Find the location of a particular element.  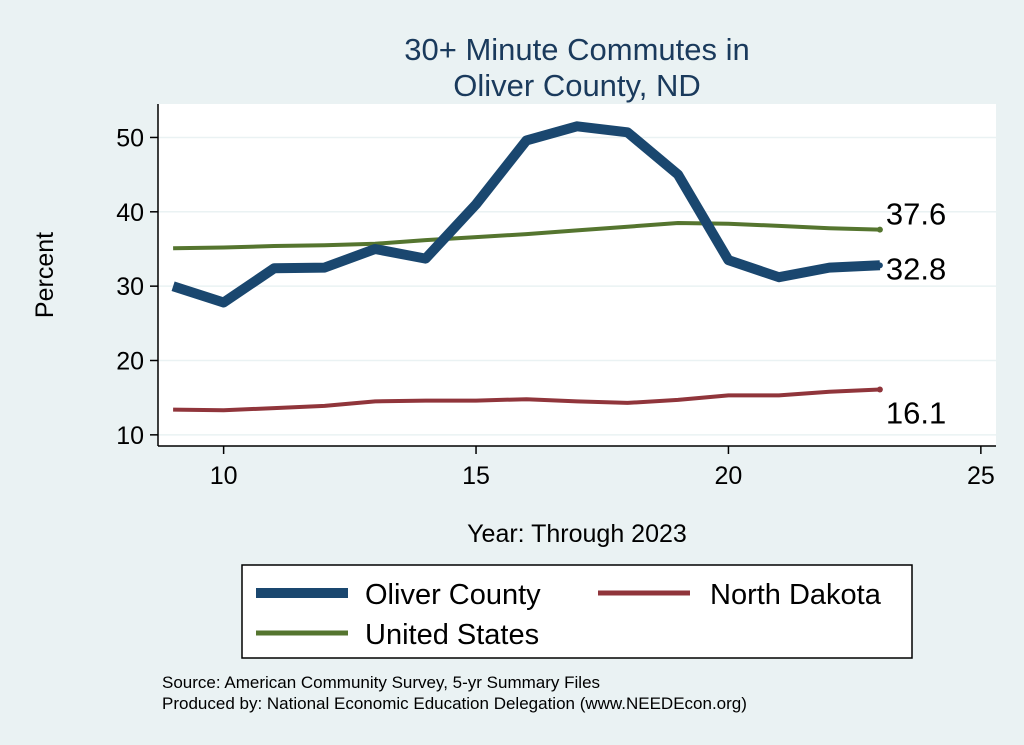

y-tick-label-50: 50 is located at coordinates (130, 138).